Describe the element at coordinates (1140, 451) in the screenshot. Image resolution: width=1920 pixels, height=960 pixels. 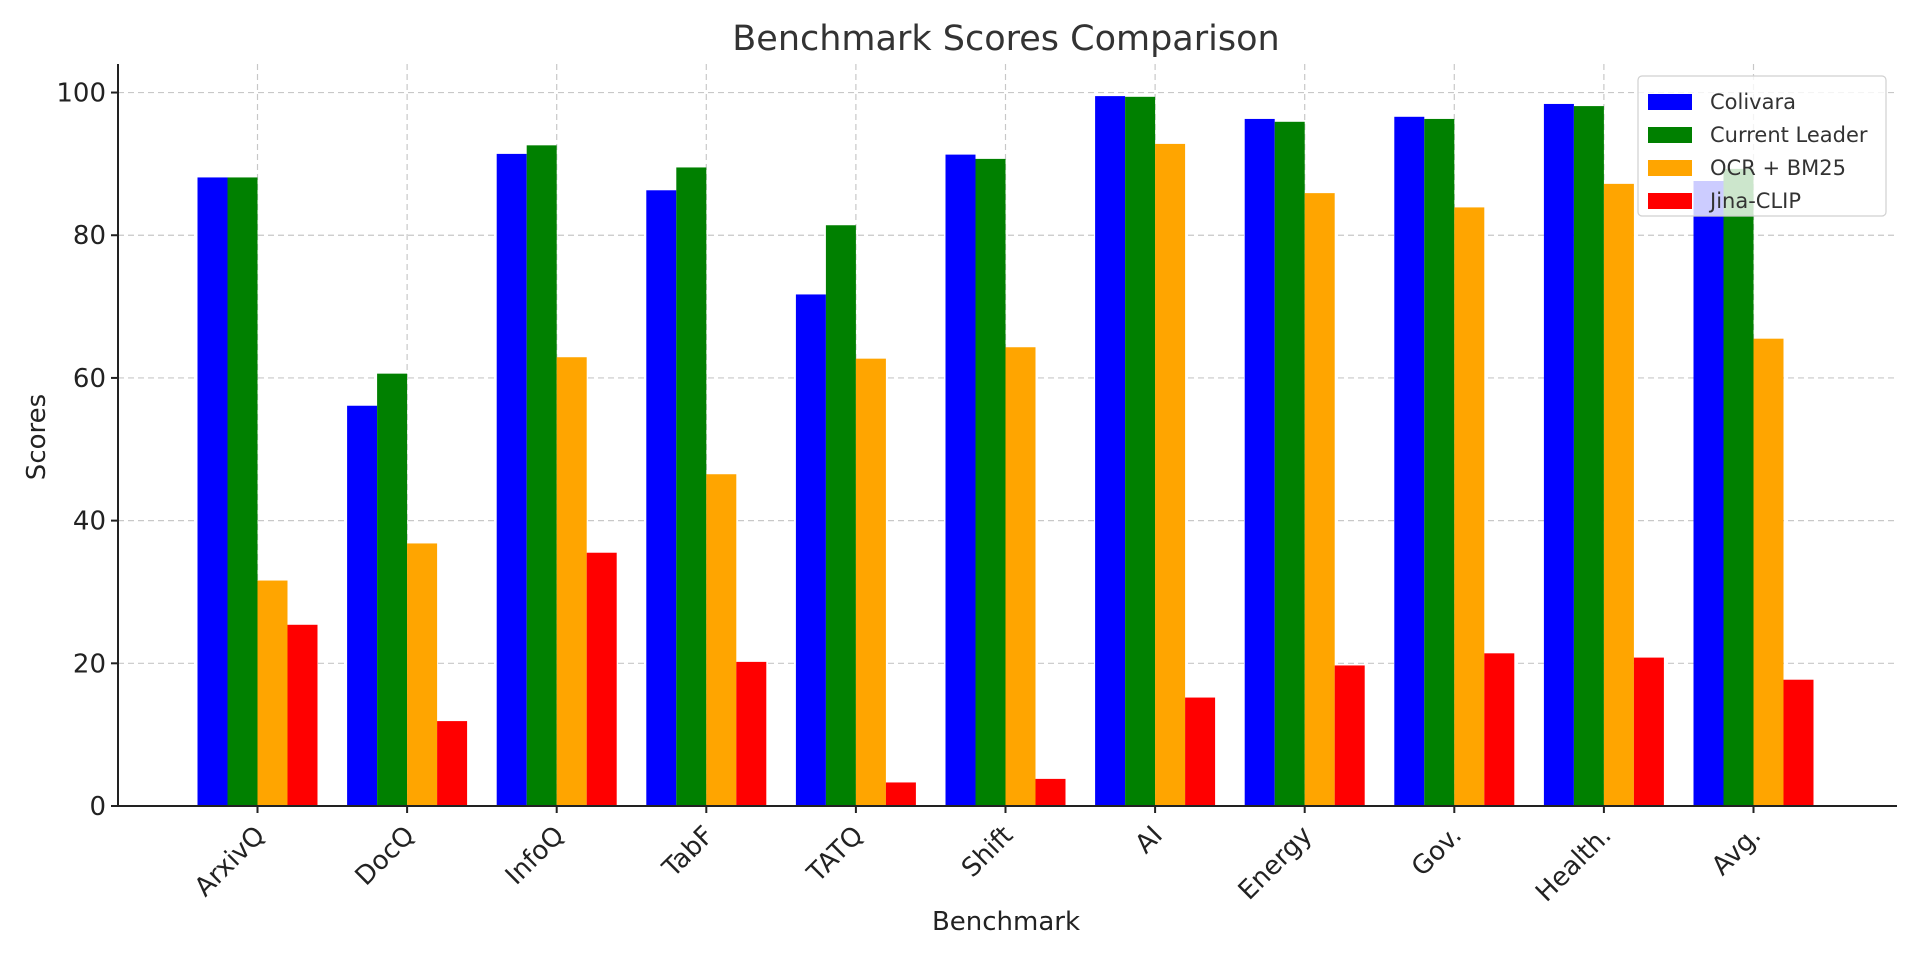
I see `bar: Current Leader - AI: 99.4` at that location.